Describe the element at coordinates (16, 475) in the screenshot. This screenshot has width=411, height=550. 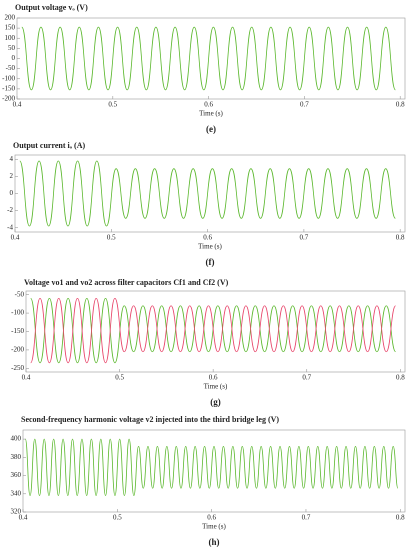
I see `y-tick-label: 360` at that location.